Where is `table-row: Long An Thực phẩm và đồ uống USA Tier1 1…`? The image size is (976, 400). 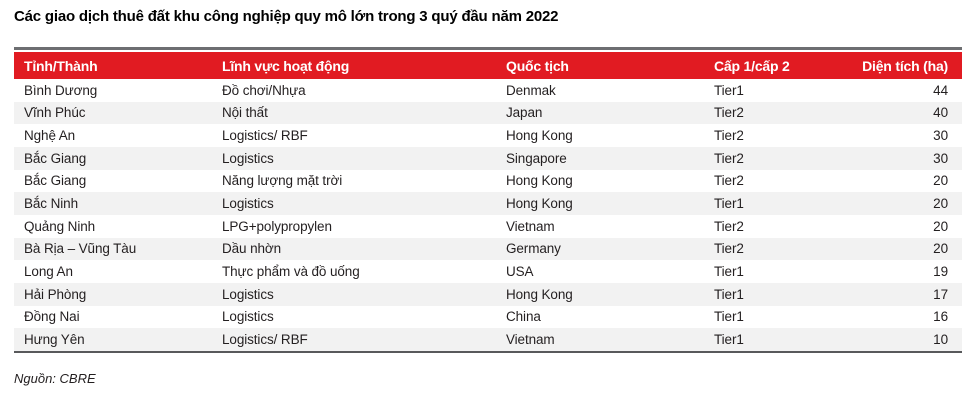
table-row: Long An Thực phẩm và đồ uống USA Tier1 1… is located at coordinates (488, 271).